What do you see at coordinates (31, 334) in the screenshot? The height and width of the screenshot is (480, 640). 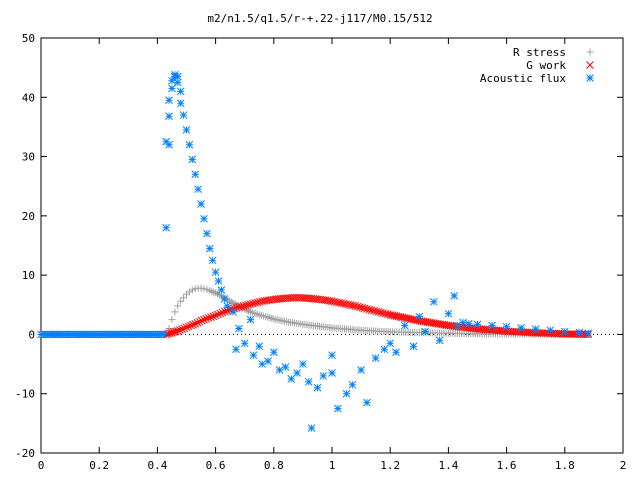 I see `y-tick-label: 0` at bounding box center [31, 334].